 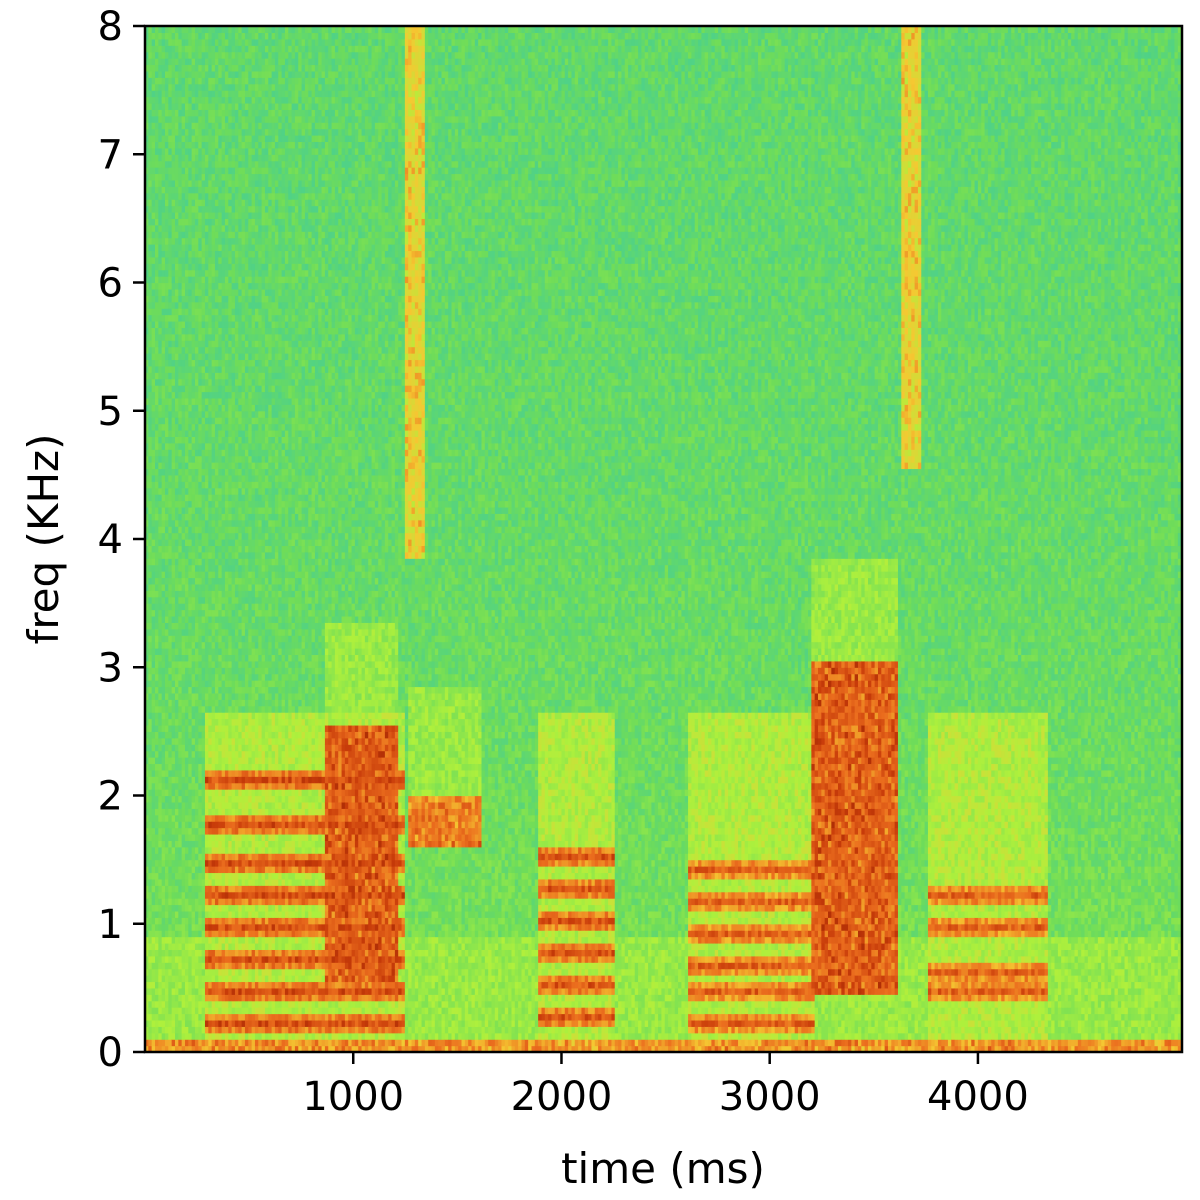 What do you see at coordinates (110, 668) in the screenshot?
I see `y-tick-label: 3` at bounding box center [110, 668].